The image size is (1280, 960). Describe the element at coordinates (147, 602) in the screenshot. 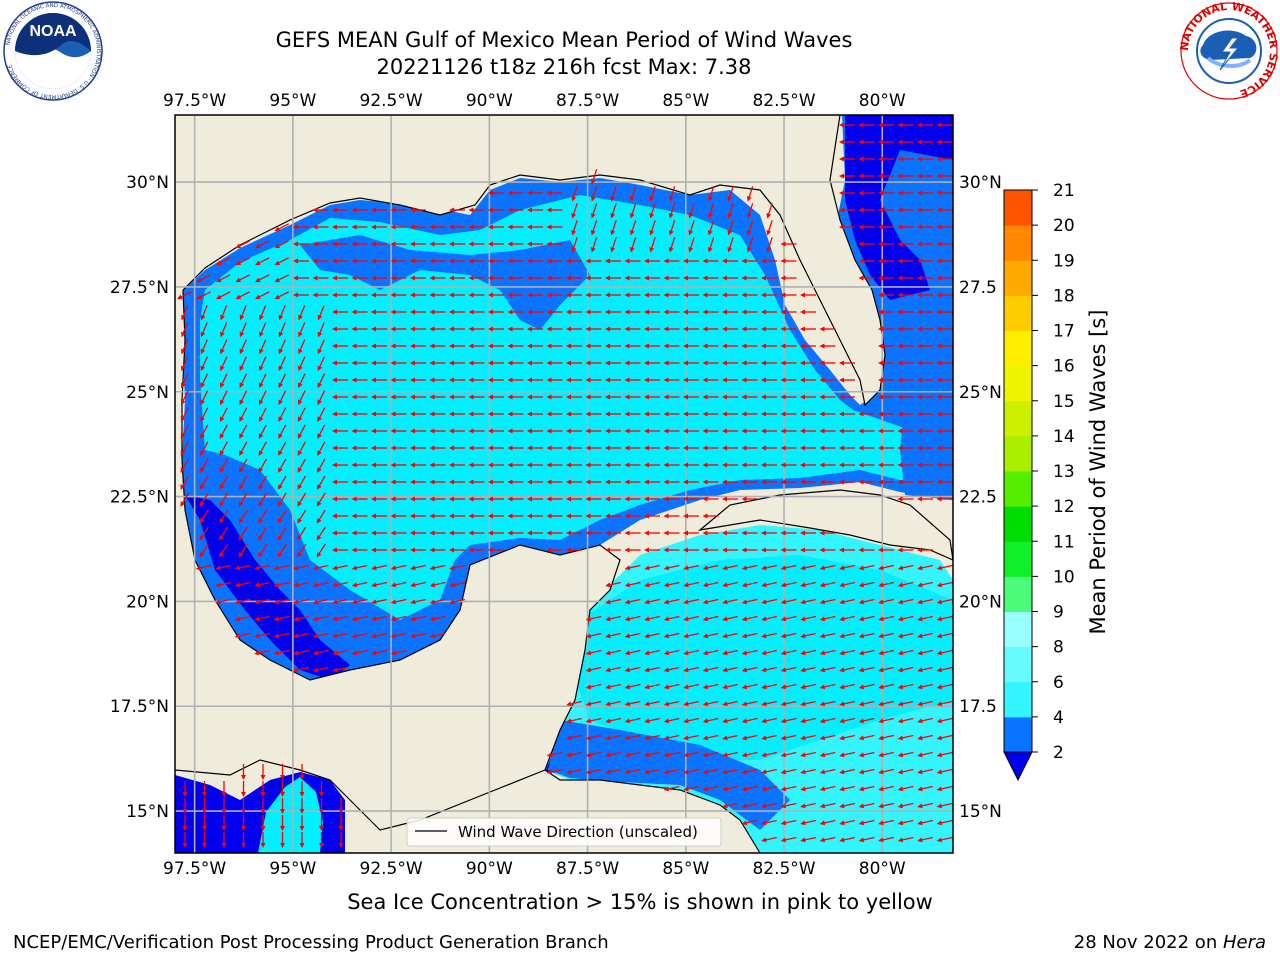

I see `lat-tick-label-left: 20°N` at that location.